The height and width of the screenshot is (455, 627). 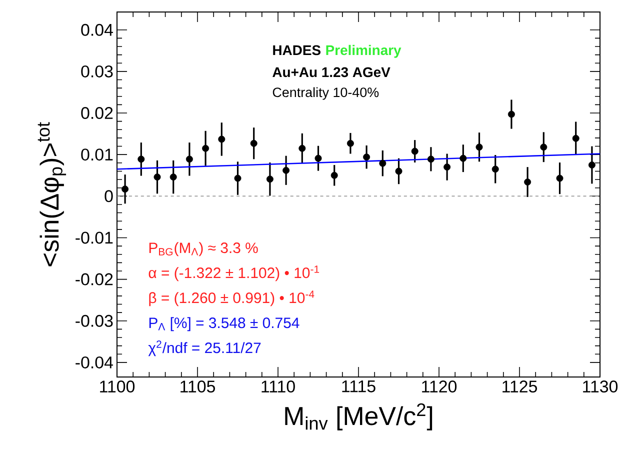 What do you see at coordinates (600, 386) in the screenshot?
I see `x-tick-label: 1130` at bounding box center [600, 386].